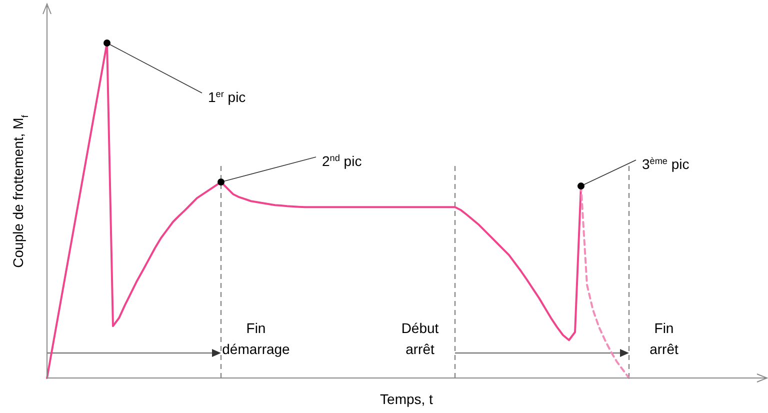  I want to click on annotation: 3$^{ème}$ pic, so click(666, 164).